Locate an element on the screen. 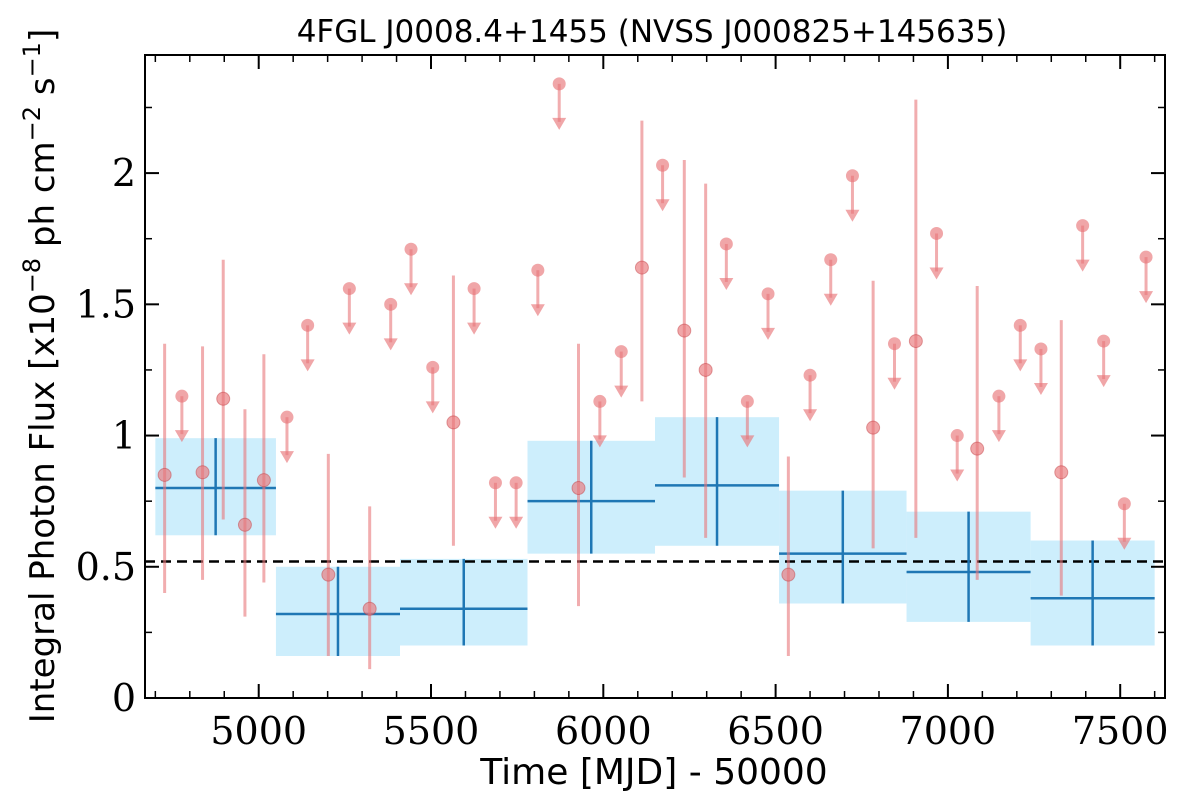 The height and width of the screenshot is (800, 1200). y-tick-label: 1.5 is located at coordinates (106, 304).